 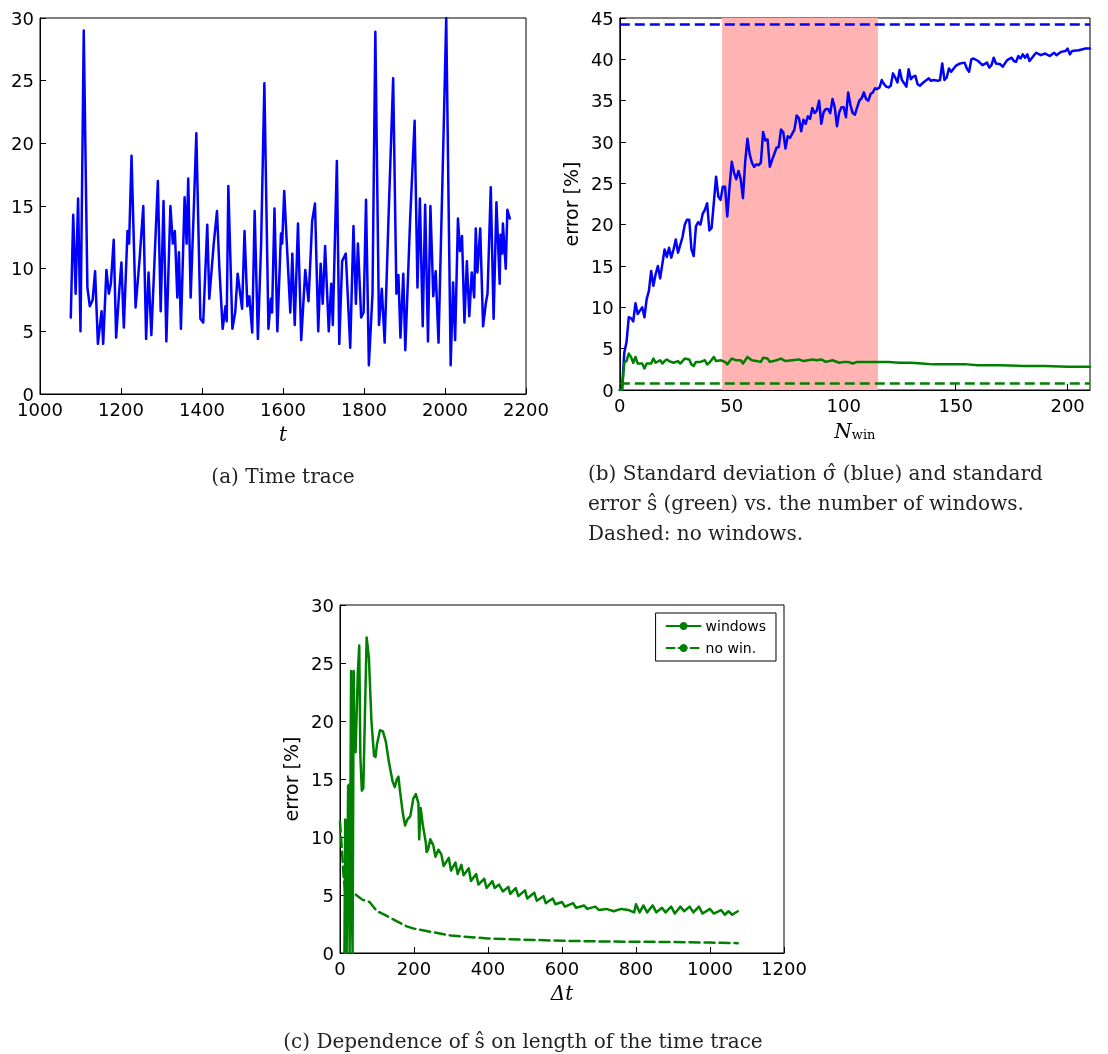 What do you see at coordinates (955, 405) in the screenshot?
I see `x-tick-label: 150` at bounding box center [955, 405].